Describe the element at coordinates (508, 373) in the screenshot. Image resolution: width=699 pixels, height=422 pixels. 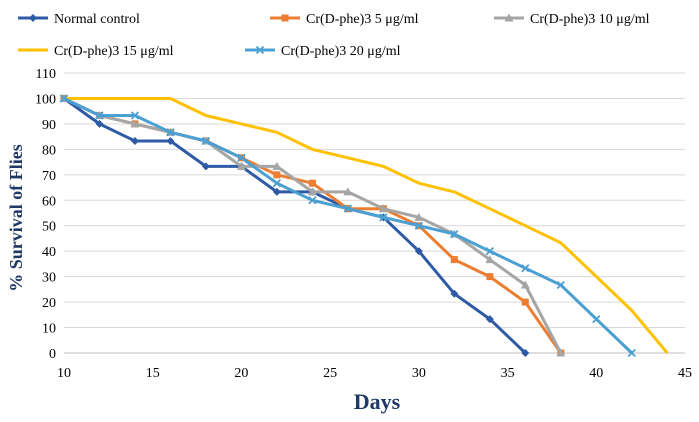
I see `x-tick-label: 35` at that location.